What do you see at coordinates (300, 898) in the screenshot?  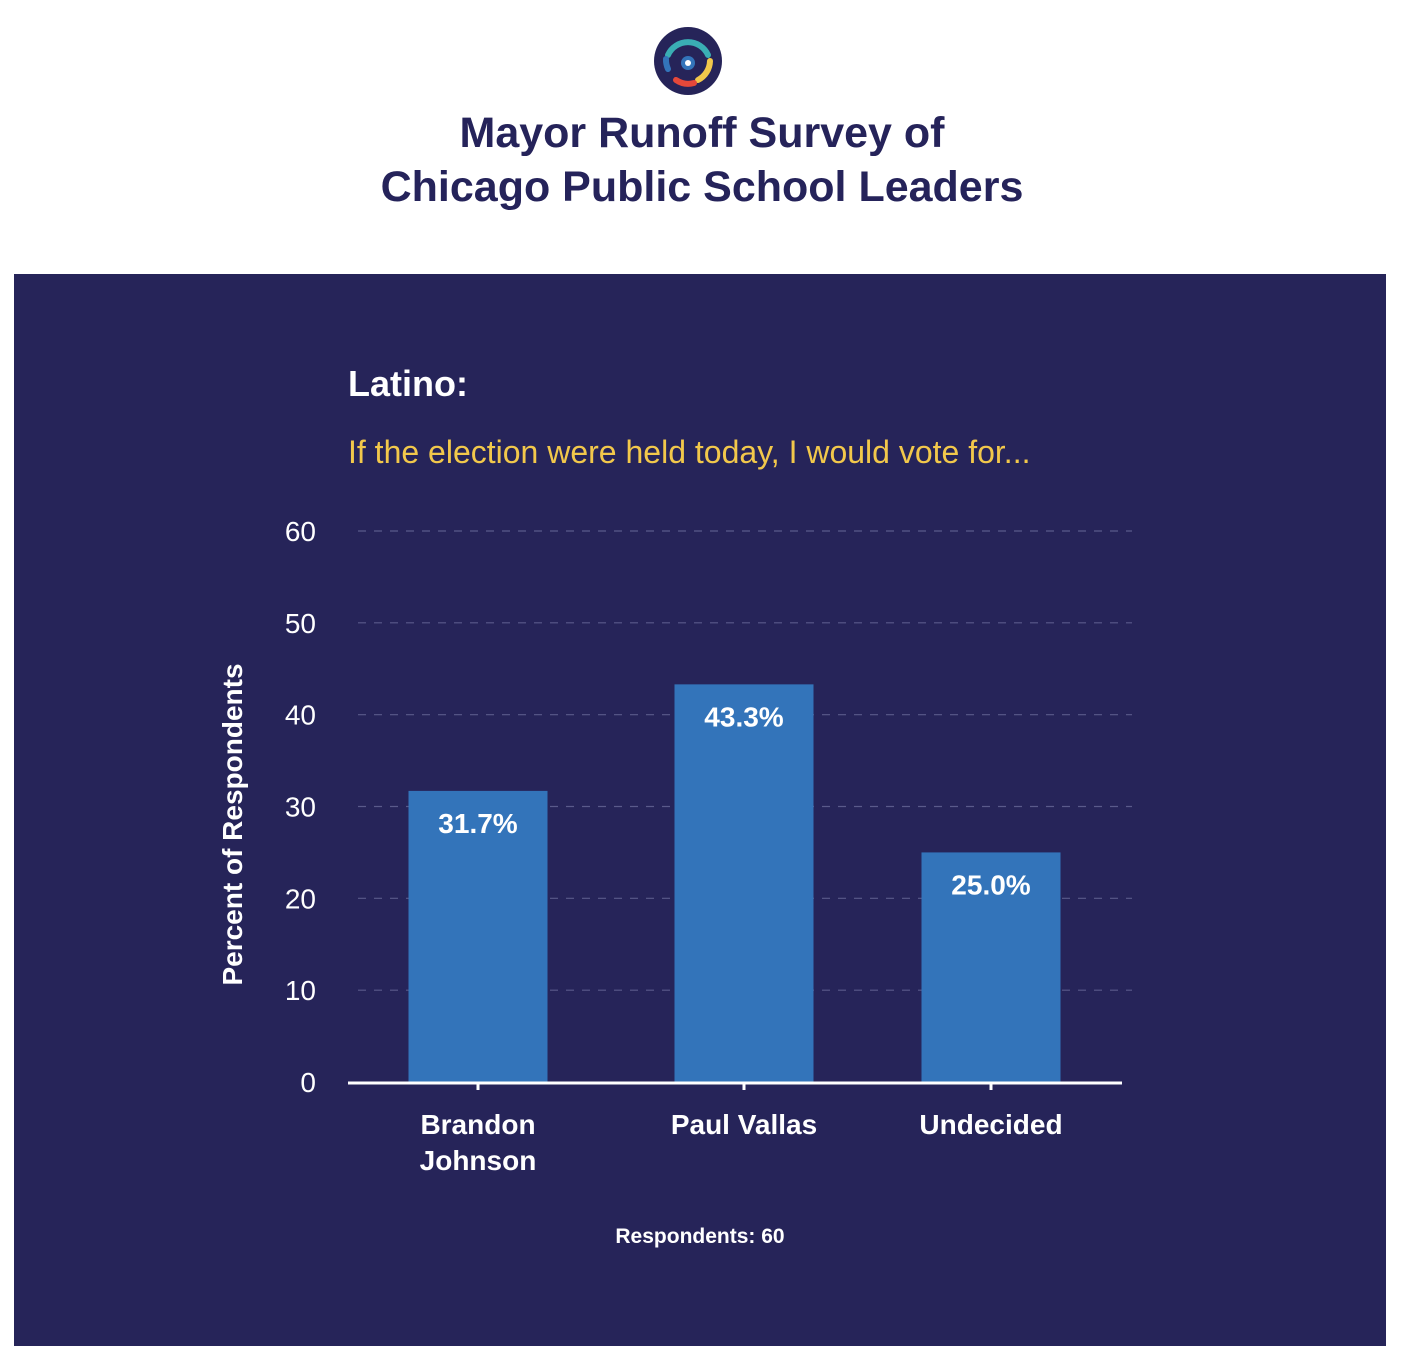 I see `y-tick-label: 20` at bounding box center [300, 898].